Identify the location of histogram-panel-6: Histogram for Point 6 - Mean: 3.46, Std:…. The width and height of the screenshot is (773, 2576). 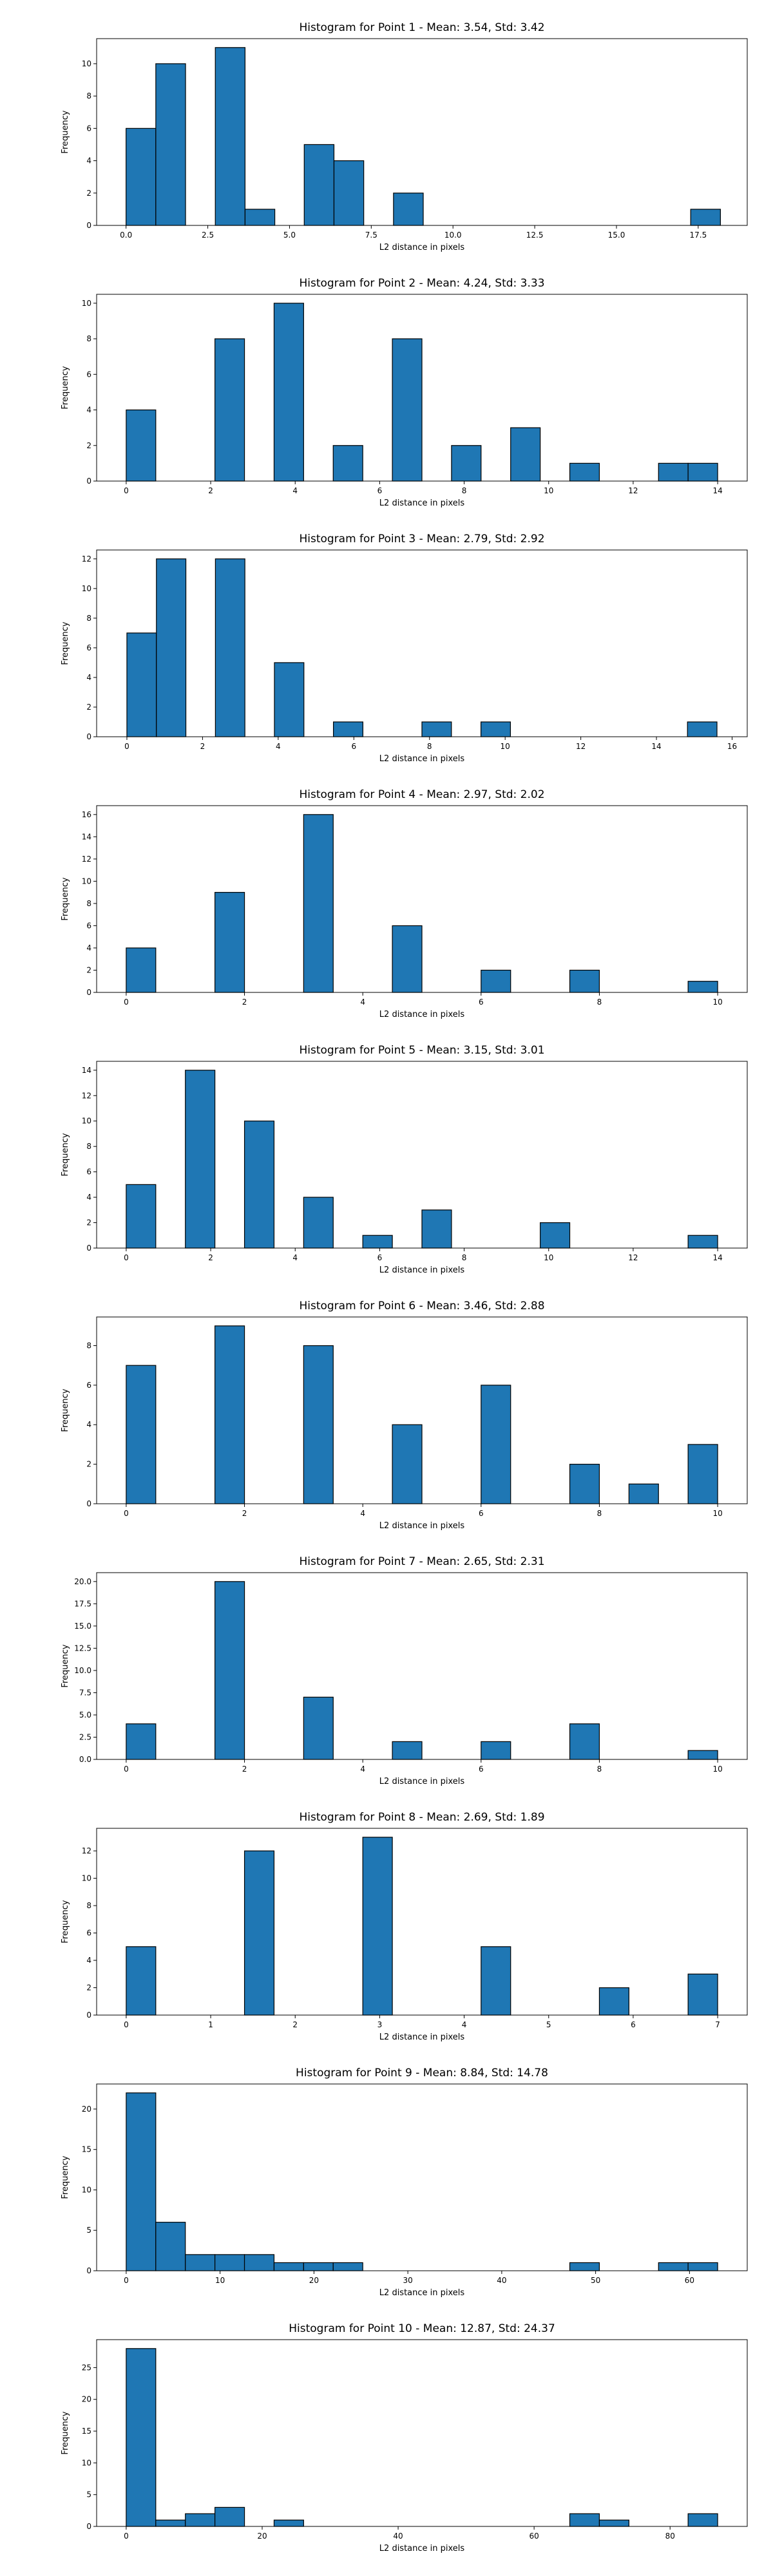
(404, 1415).